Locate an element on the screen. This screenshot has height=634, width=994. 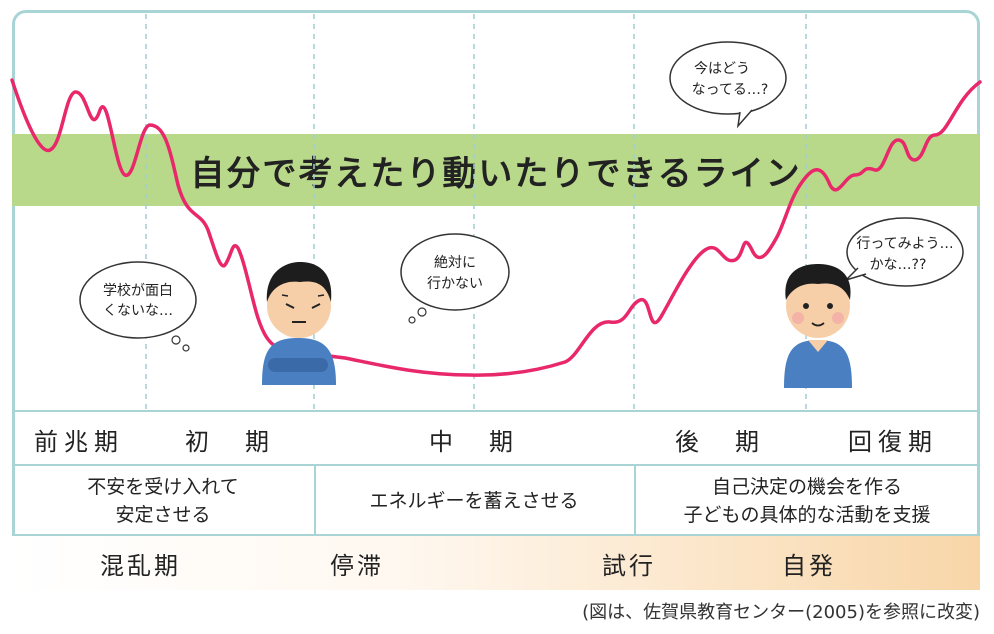
phase-middle: 中 期 is located at coordinates (474, 441).